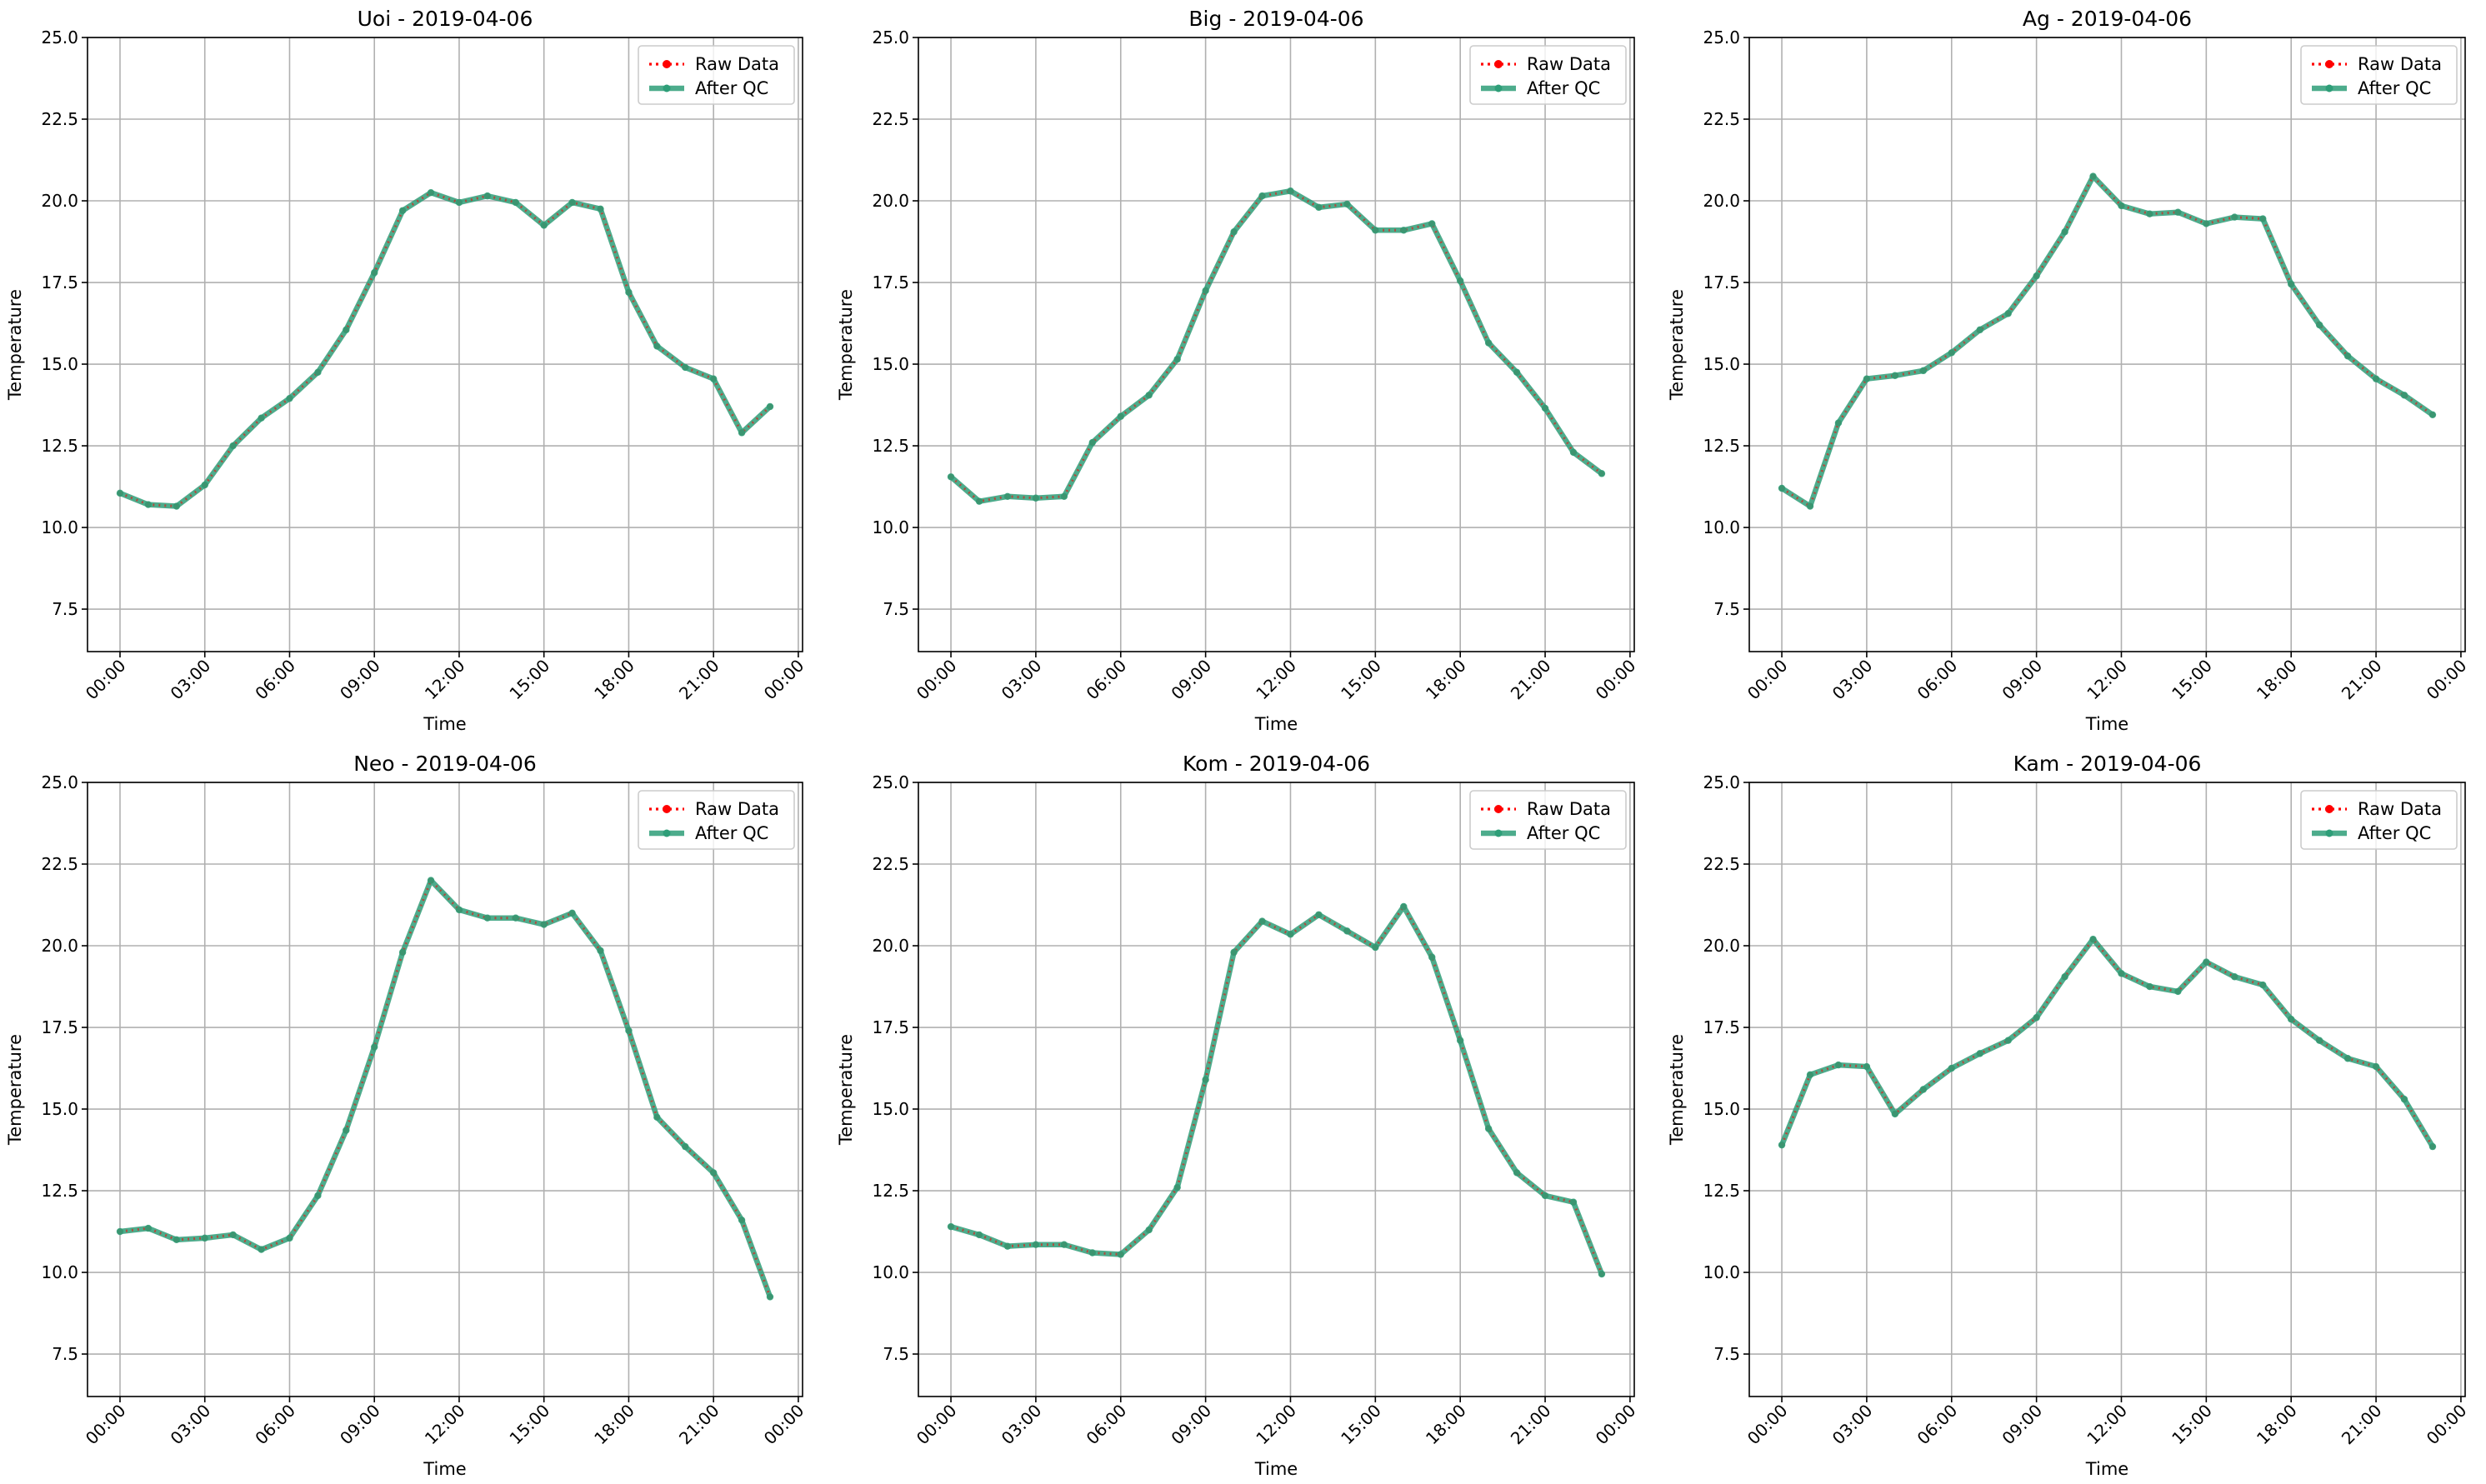 This screenshot has width=2486, height=1484. Describe the element at coordinates (1721, 1191) in the screenshot. I see `y-tick-label: 12.5` at that location.